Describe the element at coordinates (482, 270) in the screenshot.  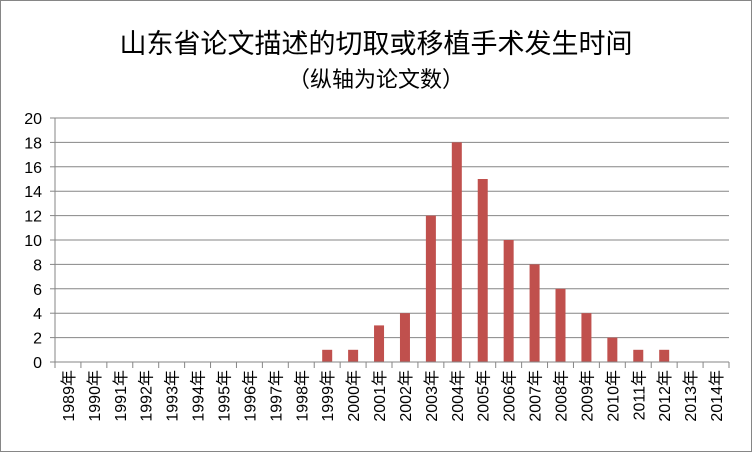
I see `bar-2005年` at that location.